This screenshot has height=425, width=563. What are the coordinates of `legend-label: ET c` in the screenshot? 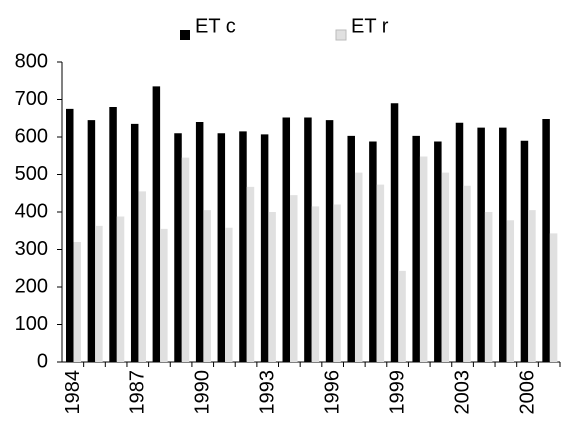 It's located at (215, 26).